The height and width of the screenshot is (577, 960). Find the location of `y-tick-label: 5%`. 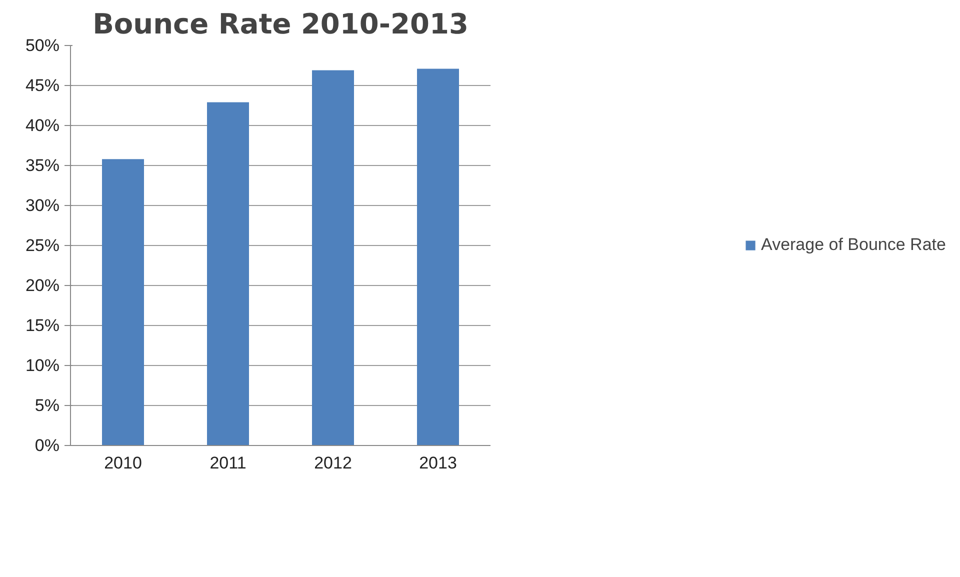

y-tick-label: 5% is located at coordinates (47, 405).